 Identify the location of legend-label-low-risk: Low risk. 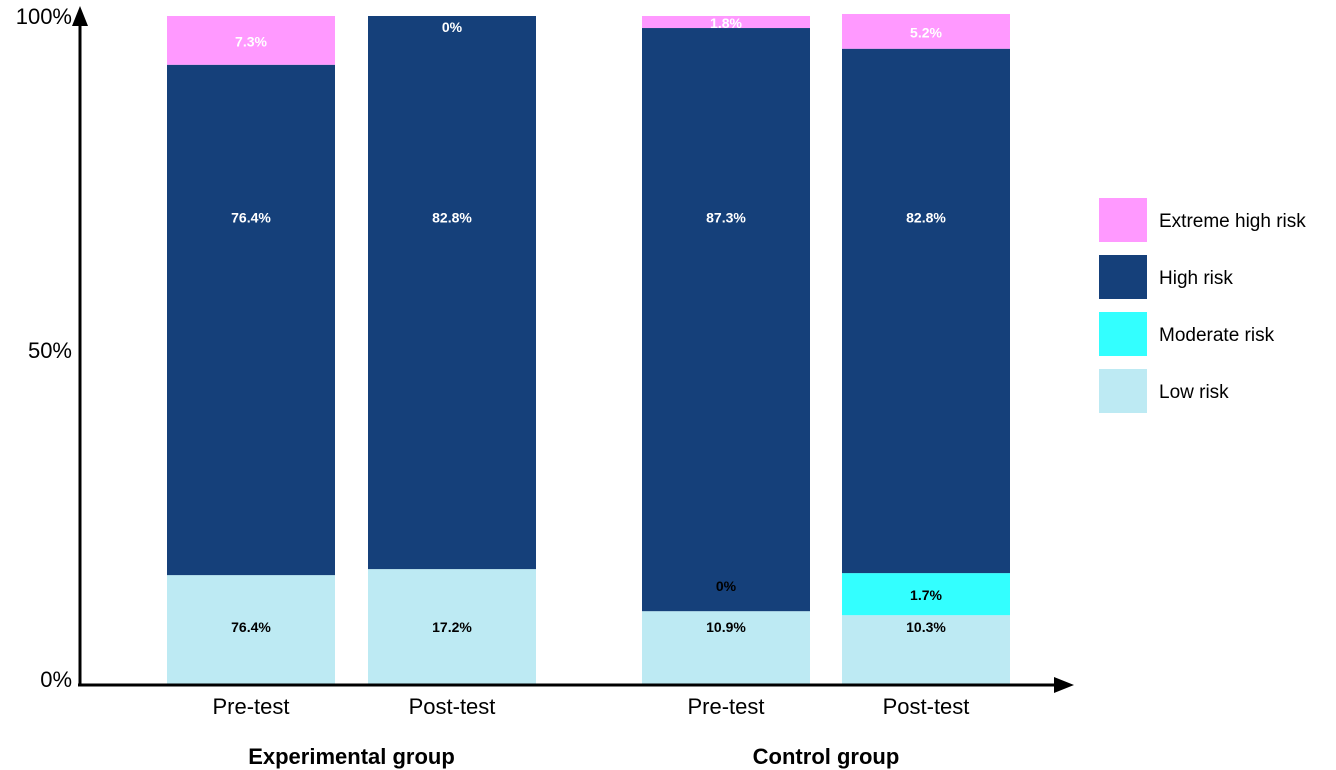
(1194, 392).